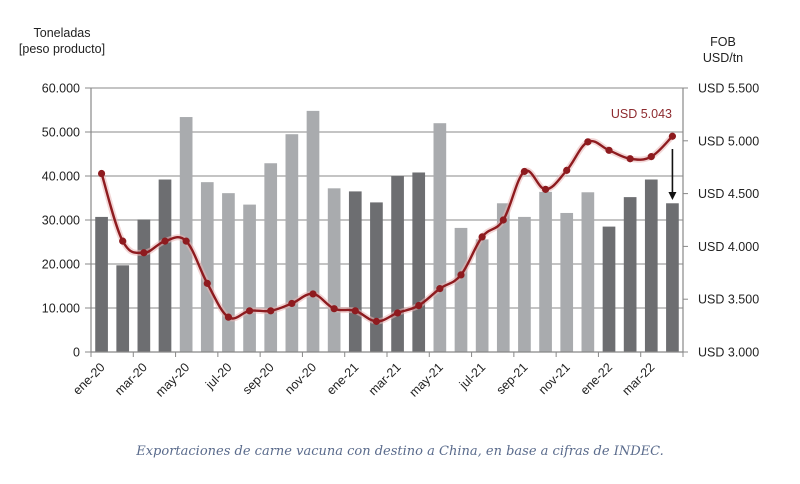 This screenshot has height=484, width=800. What do you see at coordinates (62, 33) in the screenshot?
I see `left-axis-title-line1: Toneladas` at bounding box center [62, 33].